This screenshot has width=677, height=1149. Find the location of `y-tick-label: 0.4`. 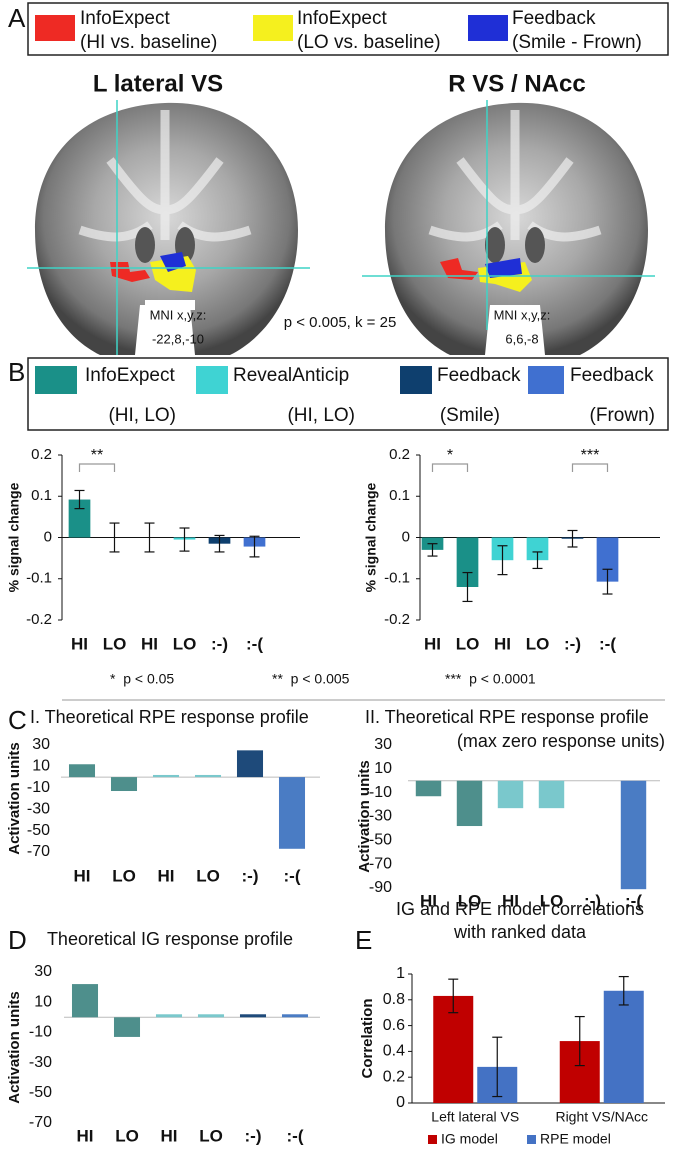

y-tick-label: 0.4 is located at coordinates (394, 1051).